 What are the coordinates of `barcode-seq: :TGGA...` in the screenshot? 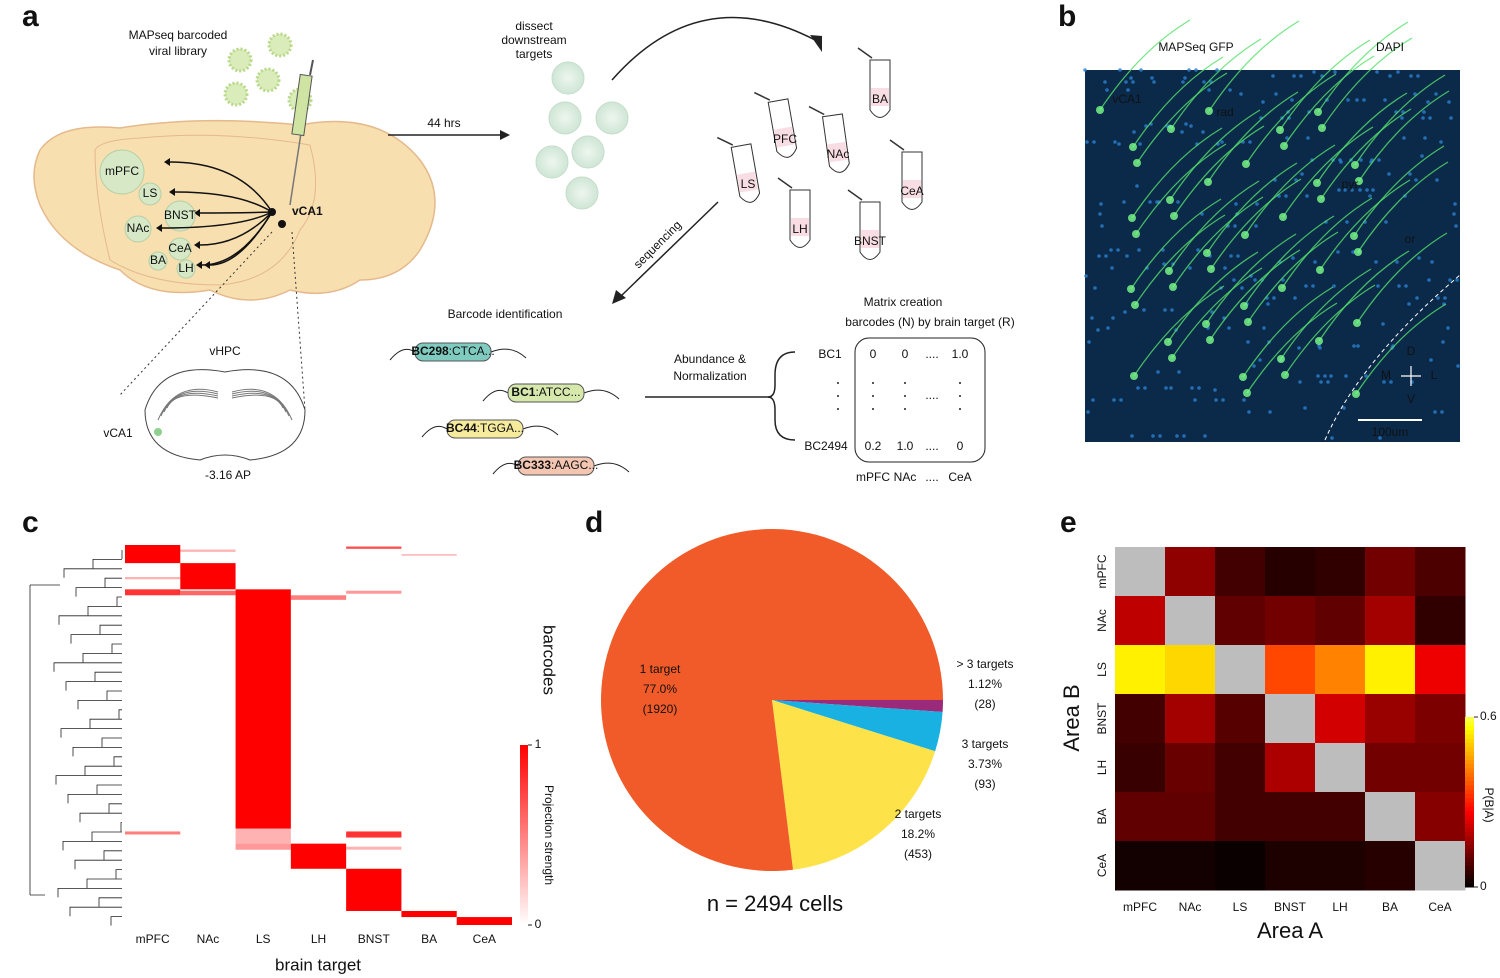 It's located at (500, 428).